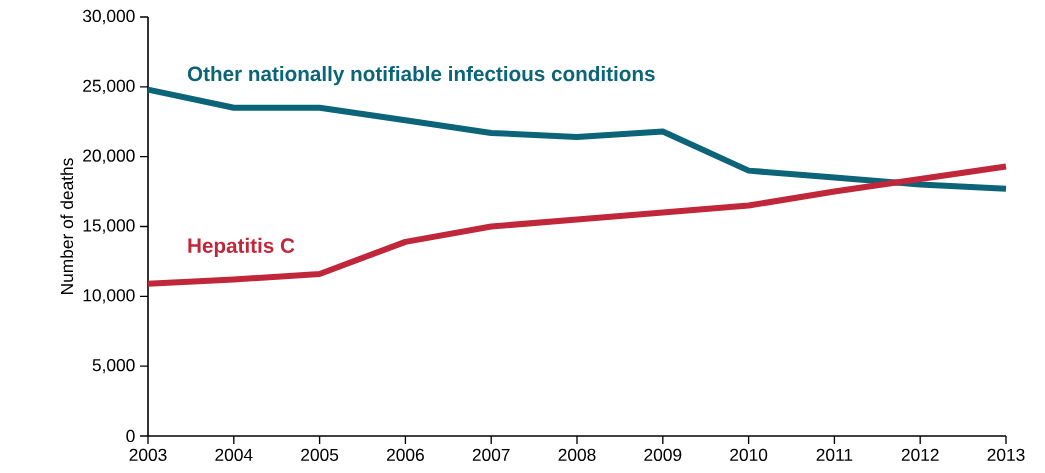 Image resolution: width=1045 pixels, height=473 pixels. Describe the element at coordinates (109, 226) in the screenshot. I see `y-tick-label: 15,000` at that location.